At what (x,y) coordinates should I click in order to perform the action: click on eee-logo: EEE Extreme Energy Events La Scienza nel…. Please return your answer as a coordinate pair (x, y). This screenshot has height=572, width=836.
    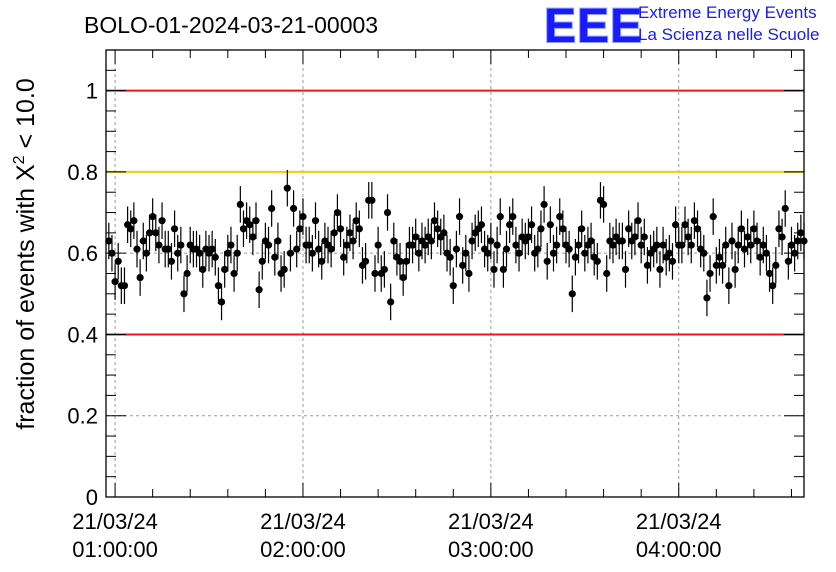
    Looking at the image, I should click on (681, 27).